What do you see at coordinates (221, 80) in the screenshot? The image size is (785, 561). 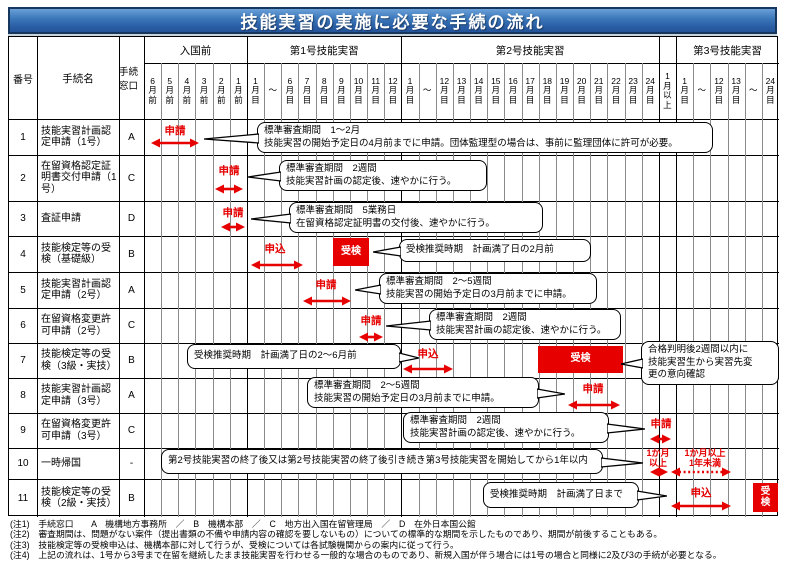 I see `vertical-char: 2` at bounding box center [221, 80].